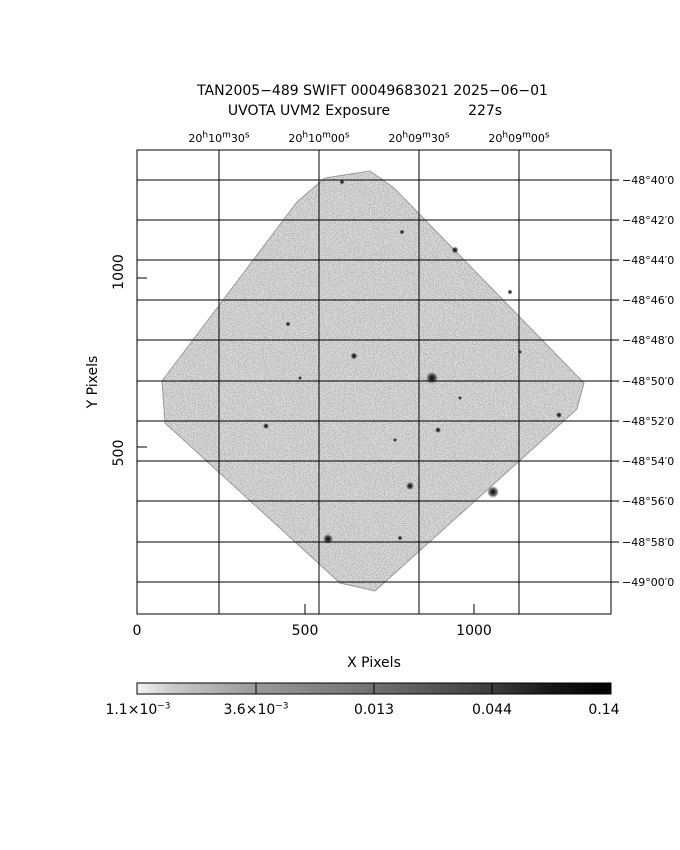 The width and height of the screenshot is (680, 850). I want to click on colorbar-label: 0.14, so click(604, 710).